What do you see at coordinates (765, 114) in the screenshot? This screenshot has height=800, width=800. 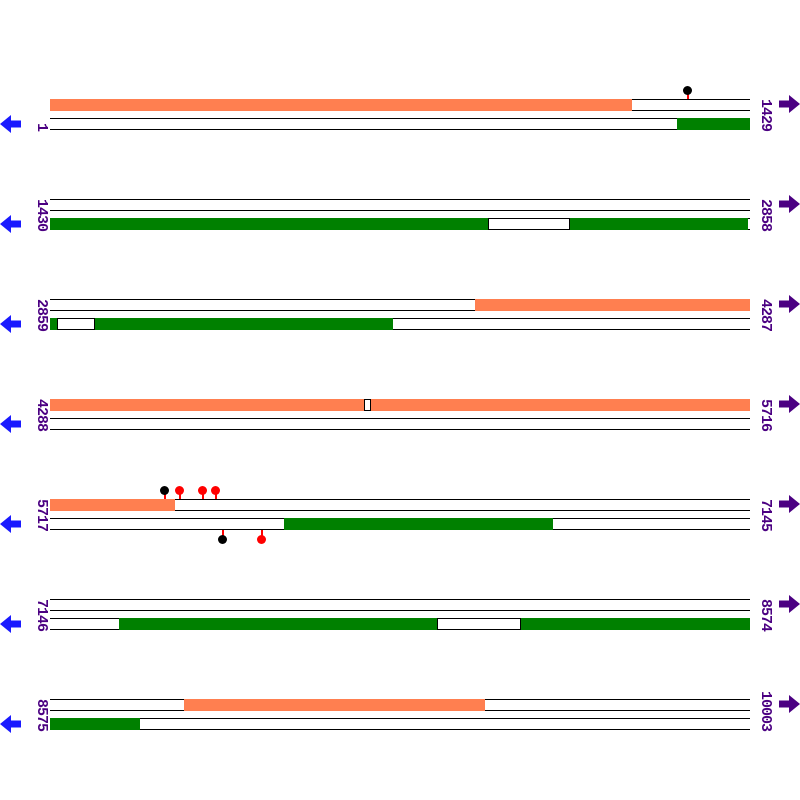 I see `row-end-label: 1429` at bounding box center [765, 114].